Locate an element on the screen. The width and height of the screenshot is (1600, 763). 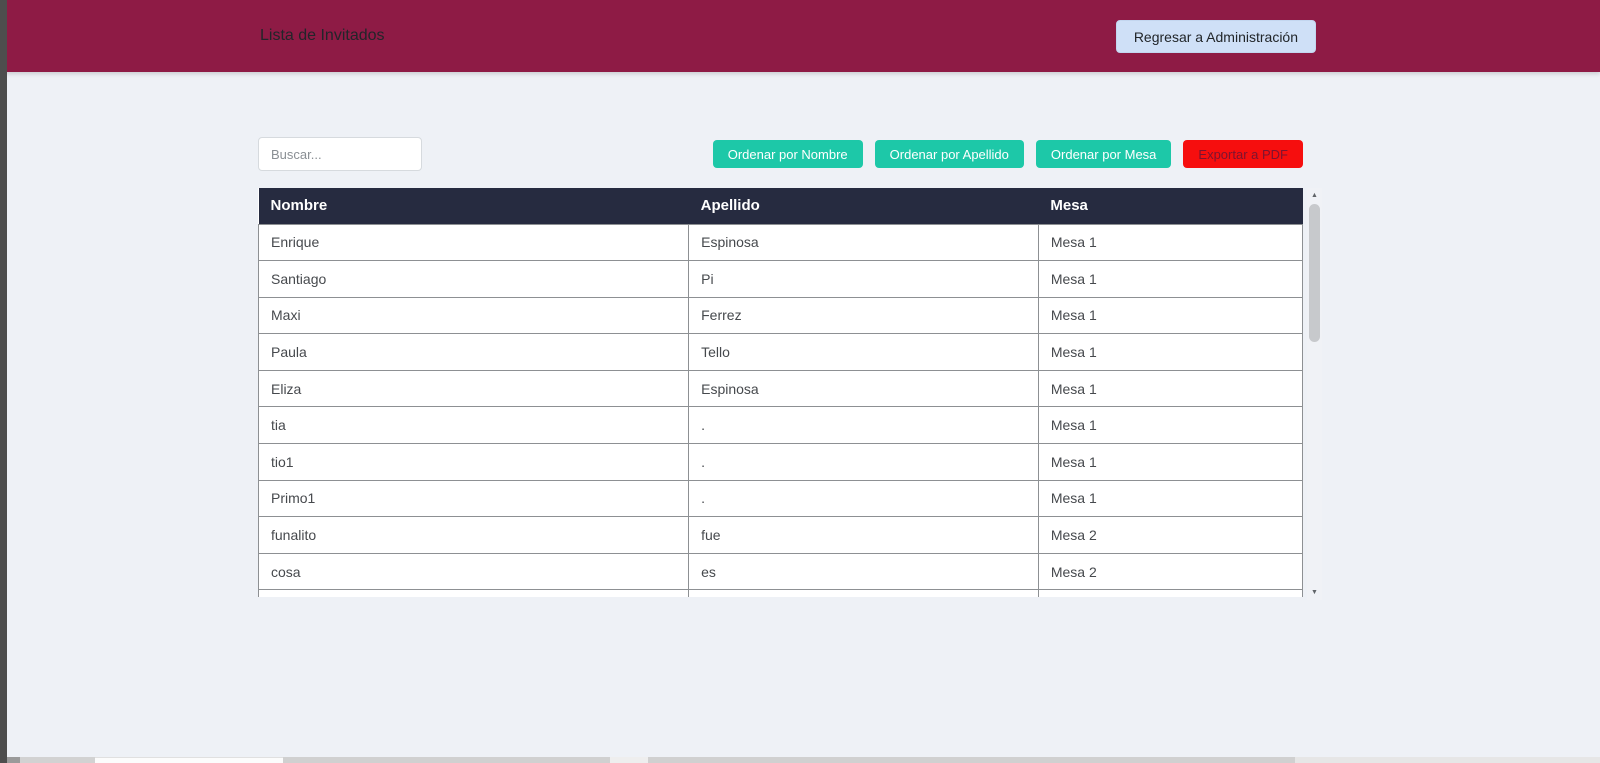
table-row: tio1 . Mesa 1 is located at coordinates (780, 462).